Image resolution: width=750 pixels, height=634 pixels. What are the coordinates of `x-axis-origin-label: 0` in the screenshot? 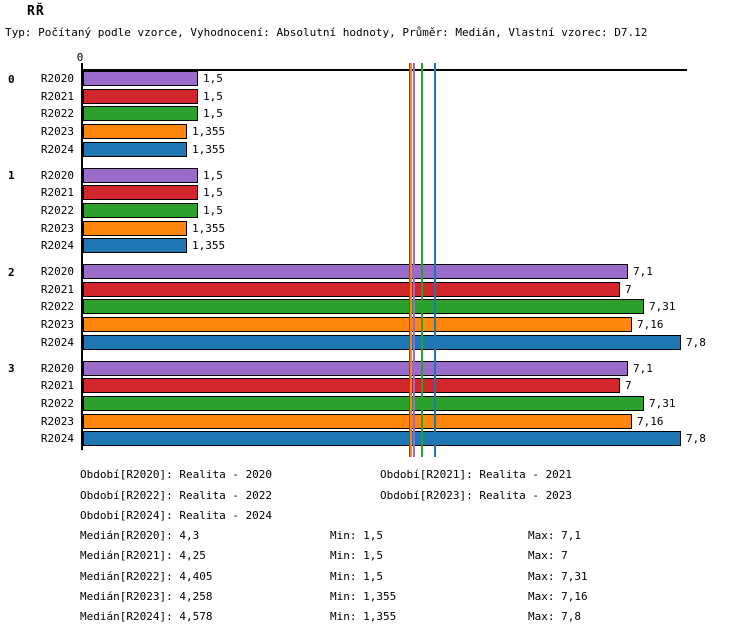 It's located at (80, 57).